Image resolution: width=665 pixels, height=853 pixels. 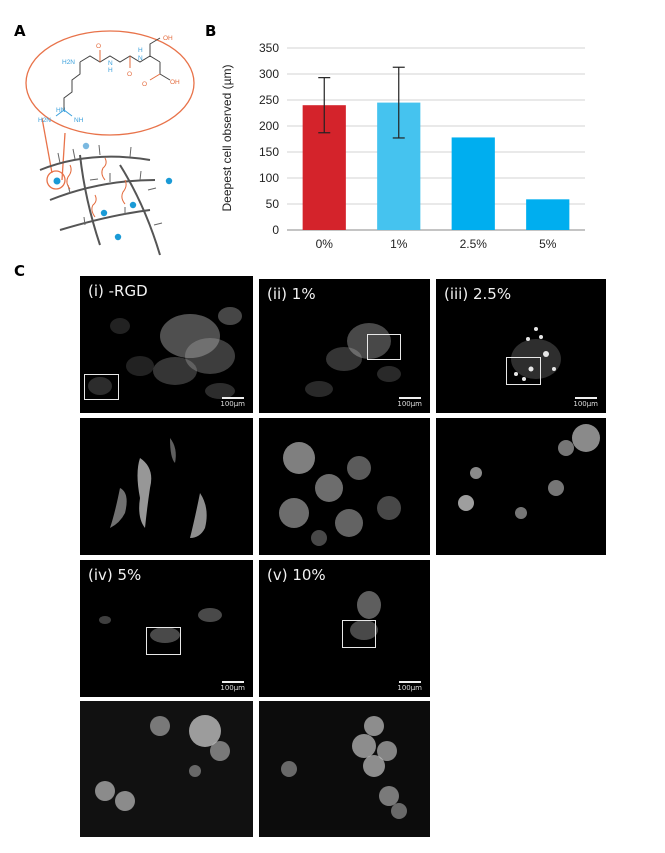 I want to click on micrograph-10pct-zoom, so click(x=344, y=769).